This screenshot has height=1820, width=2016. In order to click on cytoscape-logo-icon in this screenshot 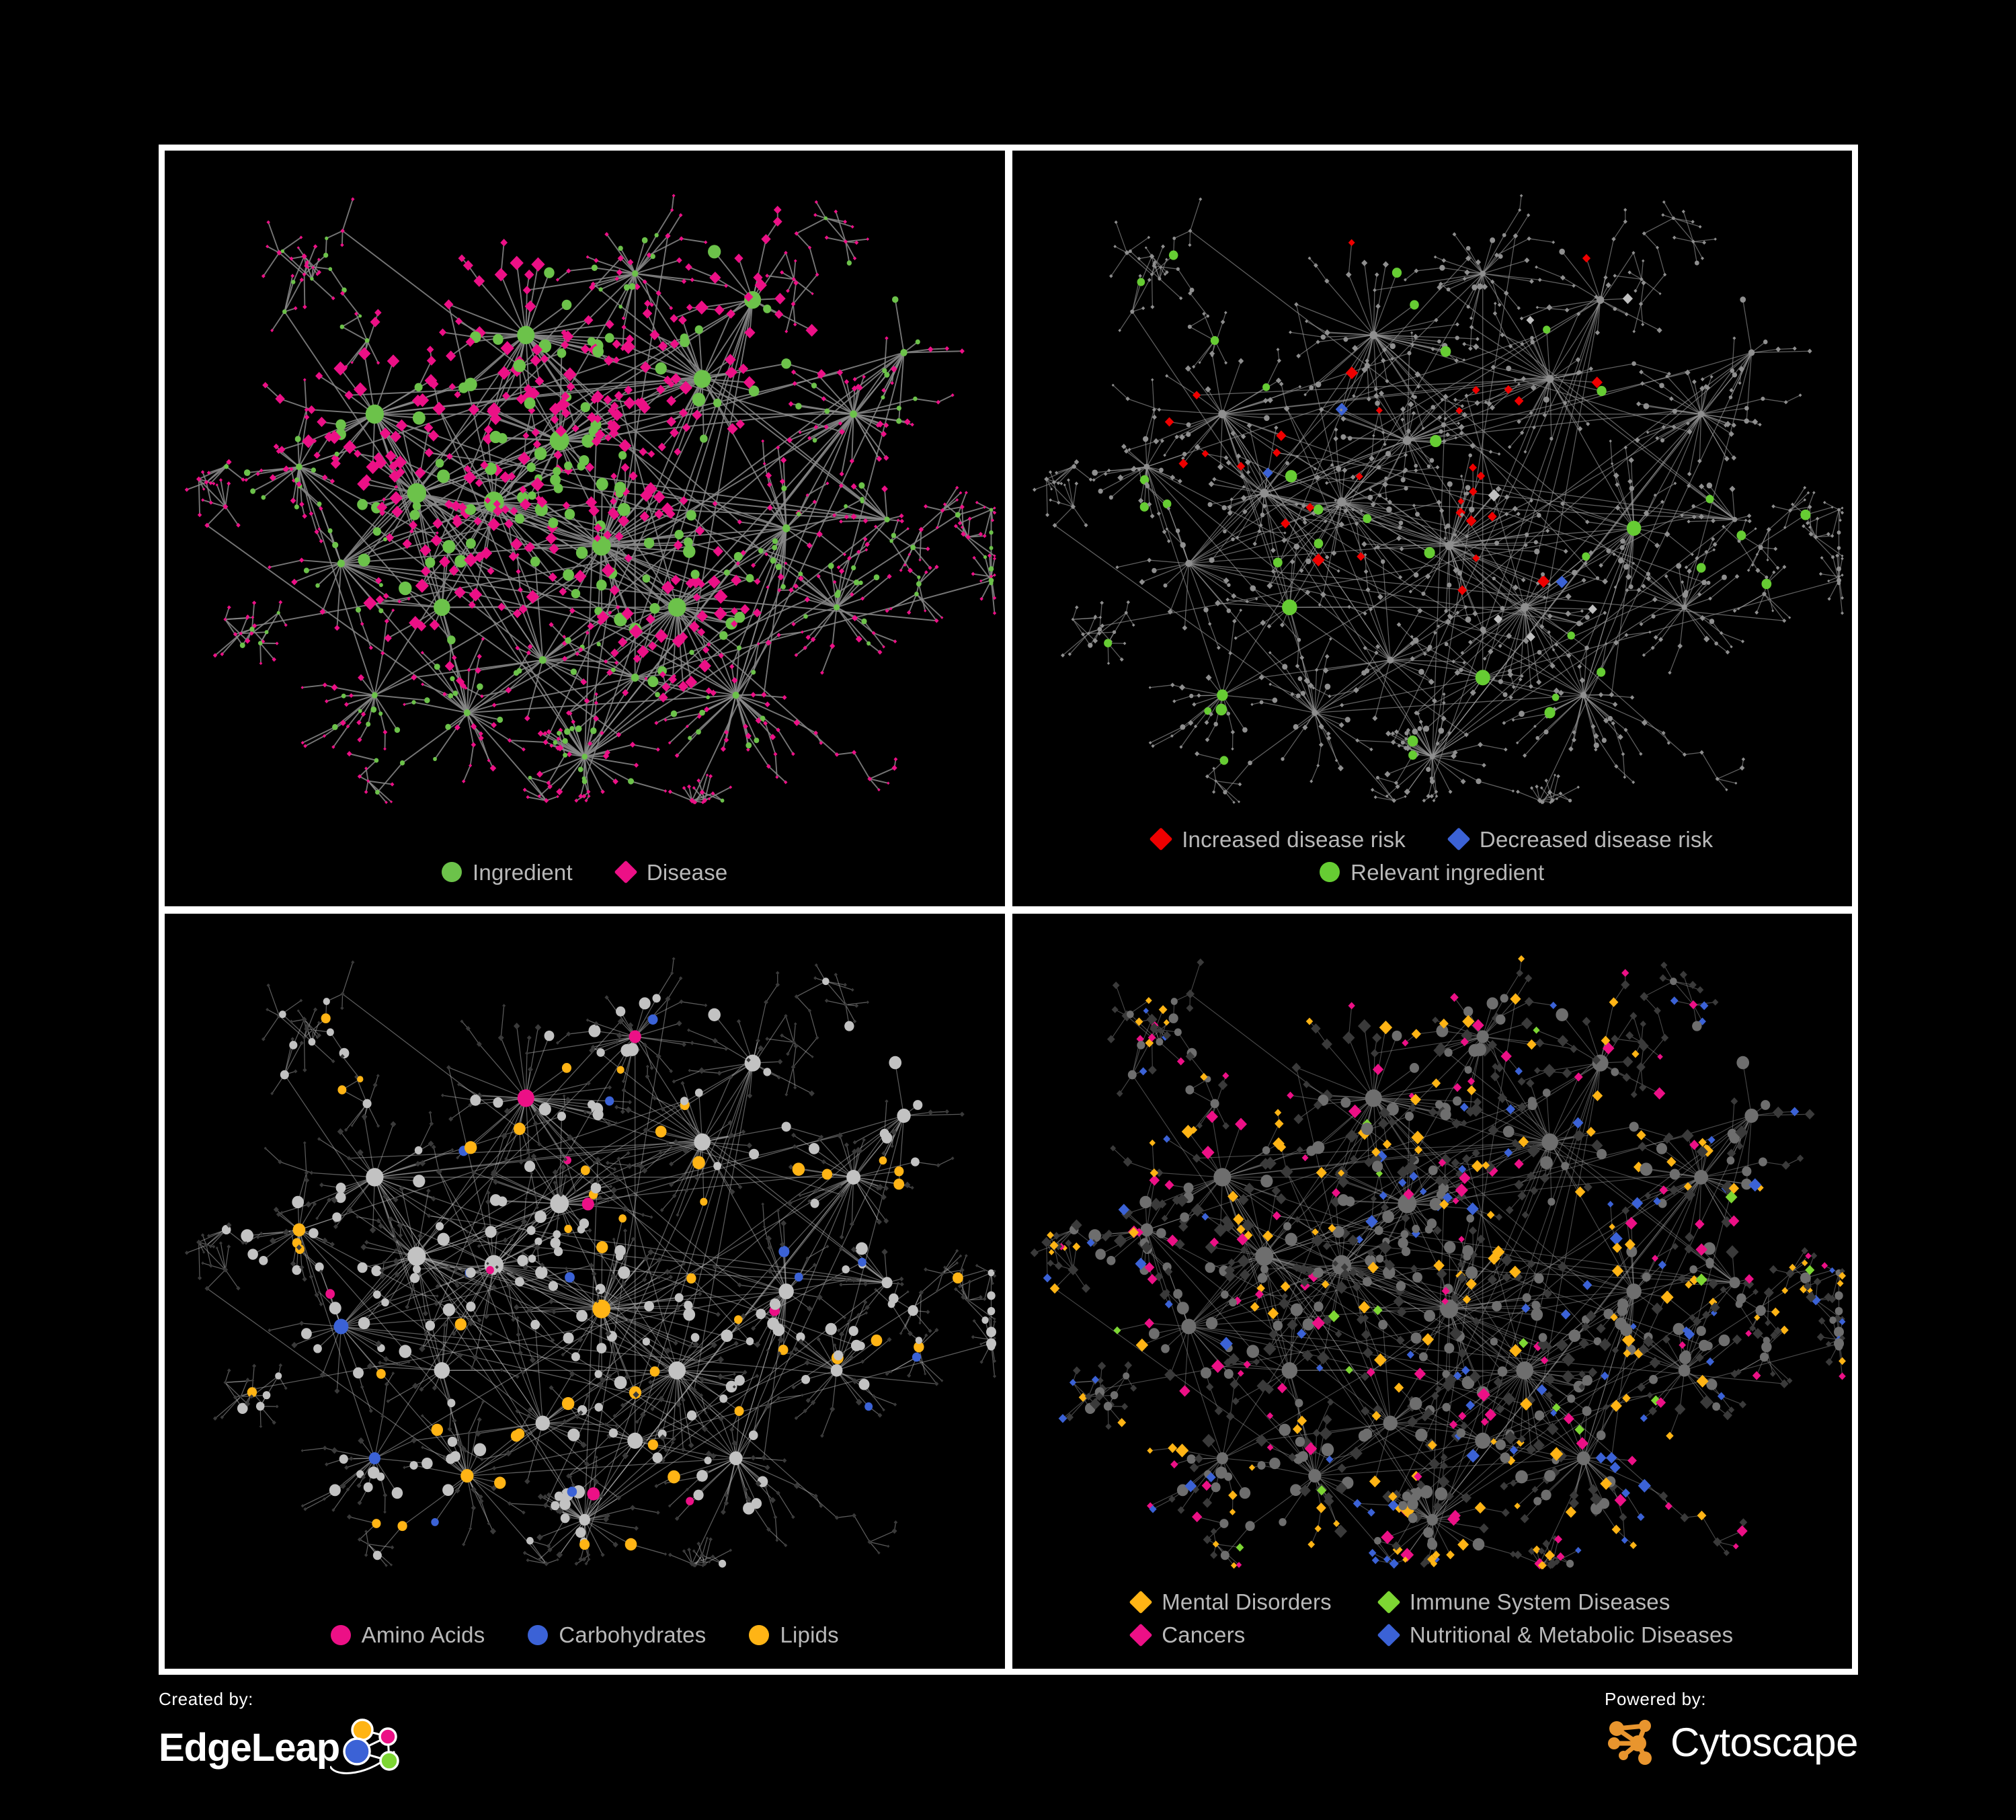, I will do `click(1633, 1742)`.